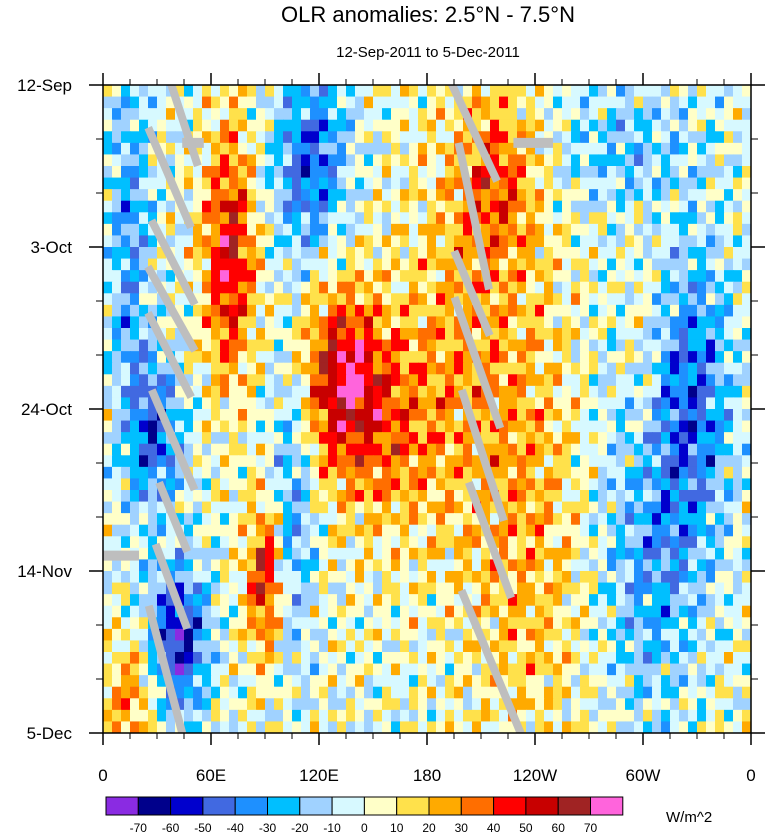 Image resolution: width=770 pixels, height=834 pixels. Describe the element at coordinates (102, 775) in the screenshot. I see `x-tick-label: 0` at that location.